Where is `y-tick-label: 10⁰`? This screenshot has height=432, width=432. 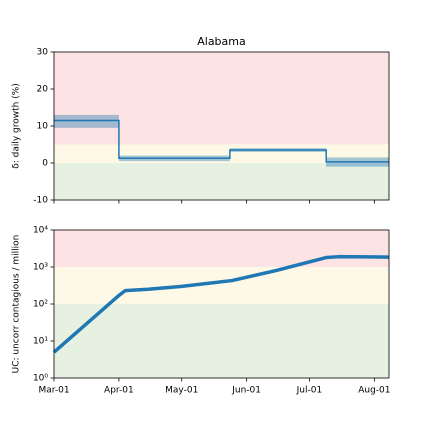 y-tick-label: 10⁰ is located at coordinates (40, 379).